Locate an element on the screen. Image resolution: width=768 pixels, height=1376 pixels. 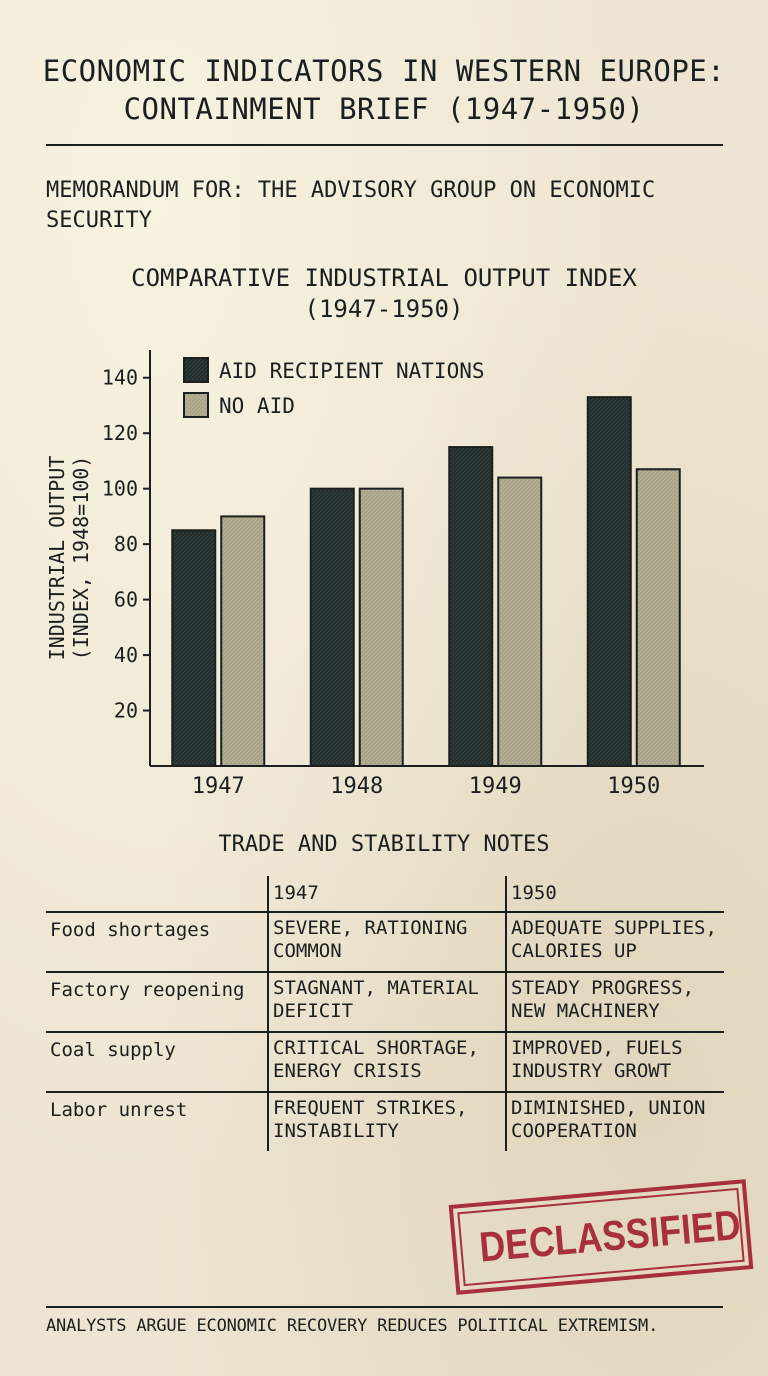
y-axis-label-line: INDUSTRIAL OUTPUT is located at coordinates (57, 558).